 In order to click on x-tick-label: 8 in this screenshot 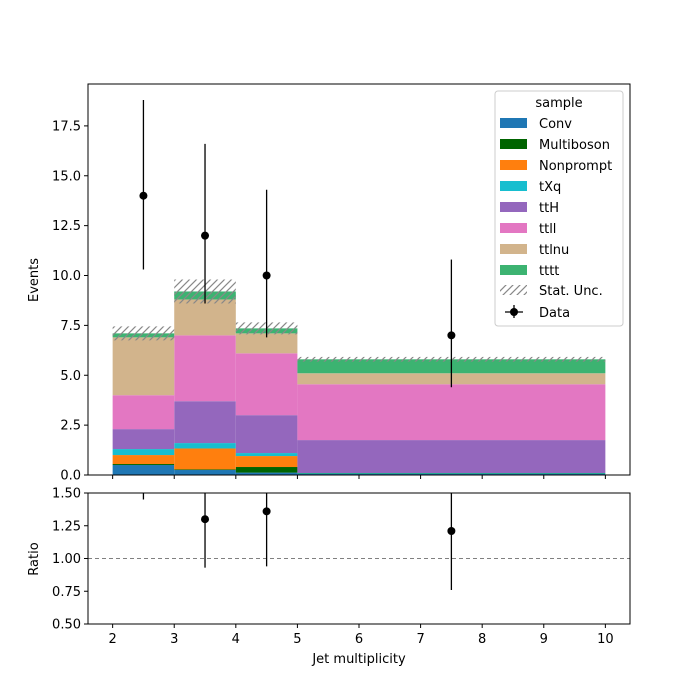, I will do `click(482, 639)`.